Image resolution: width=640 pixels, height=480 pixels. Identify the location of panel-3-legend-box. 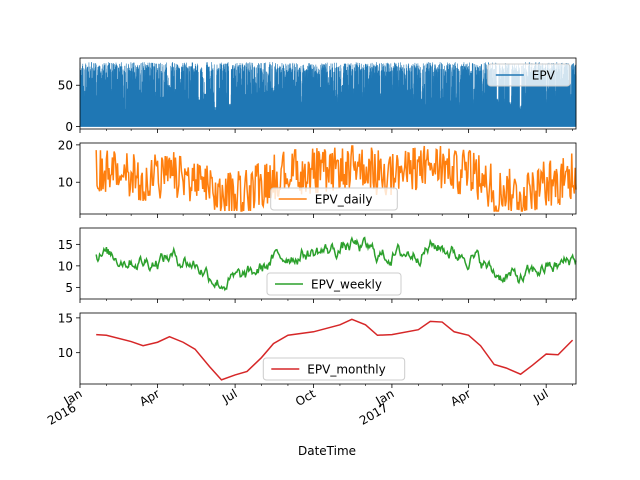
(334, 284).